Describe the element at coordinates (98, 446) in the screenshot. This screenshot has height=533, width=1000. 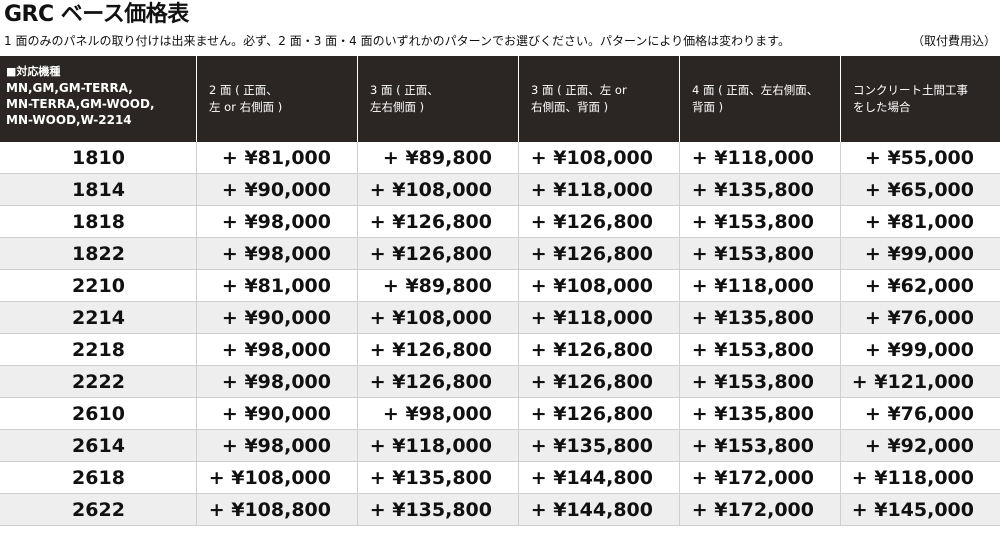
I see `model-cell: 2614` at that location.